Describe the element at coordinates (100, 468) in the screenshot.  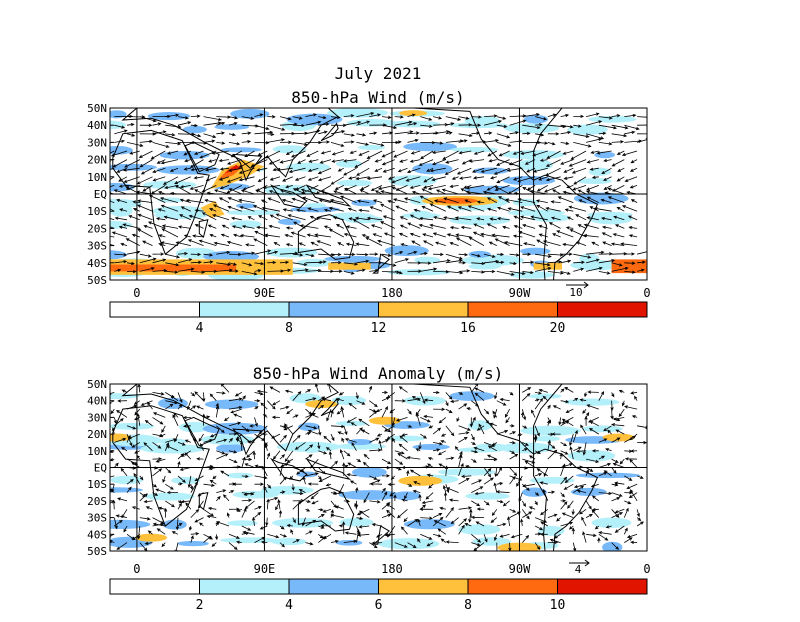
I see `latitude-label: EQ` at that location.